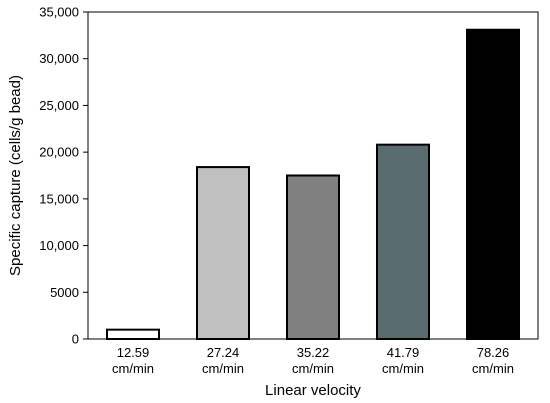 The image size is (550, 403). Describe the element at coordinates (64, 292) in the screenshot. I see `y-tick-label: 5000` at that location.